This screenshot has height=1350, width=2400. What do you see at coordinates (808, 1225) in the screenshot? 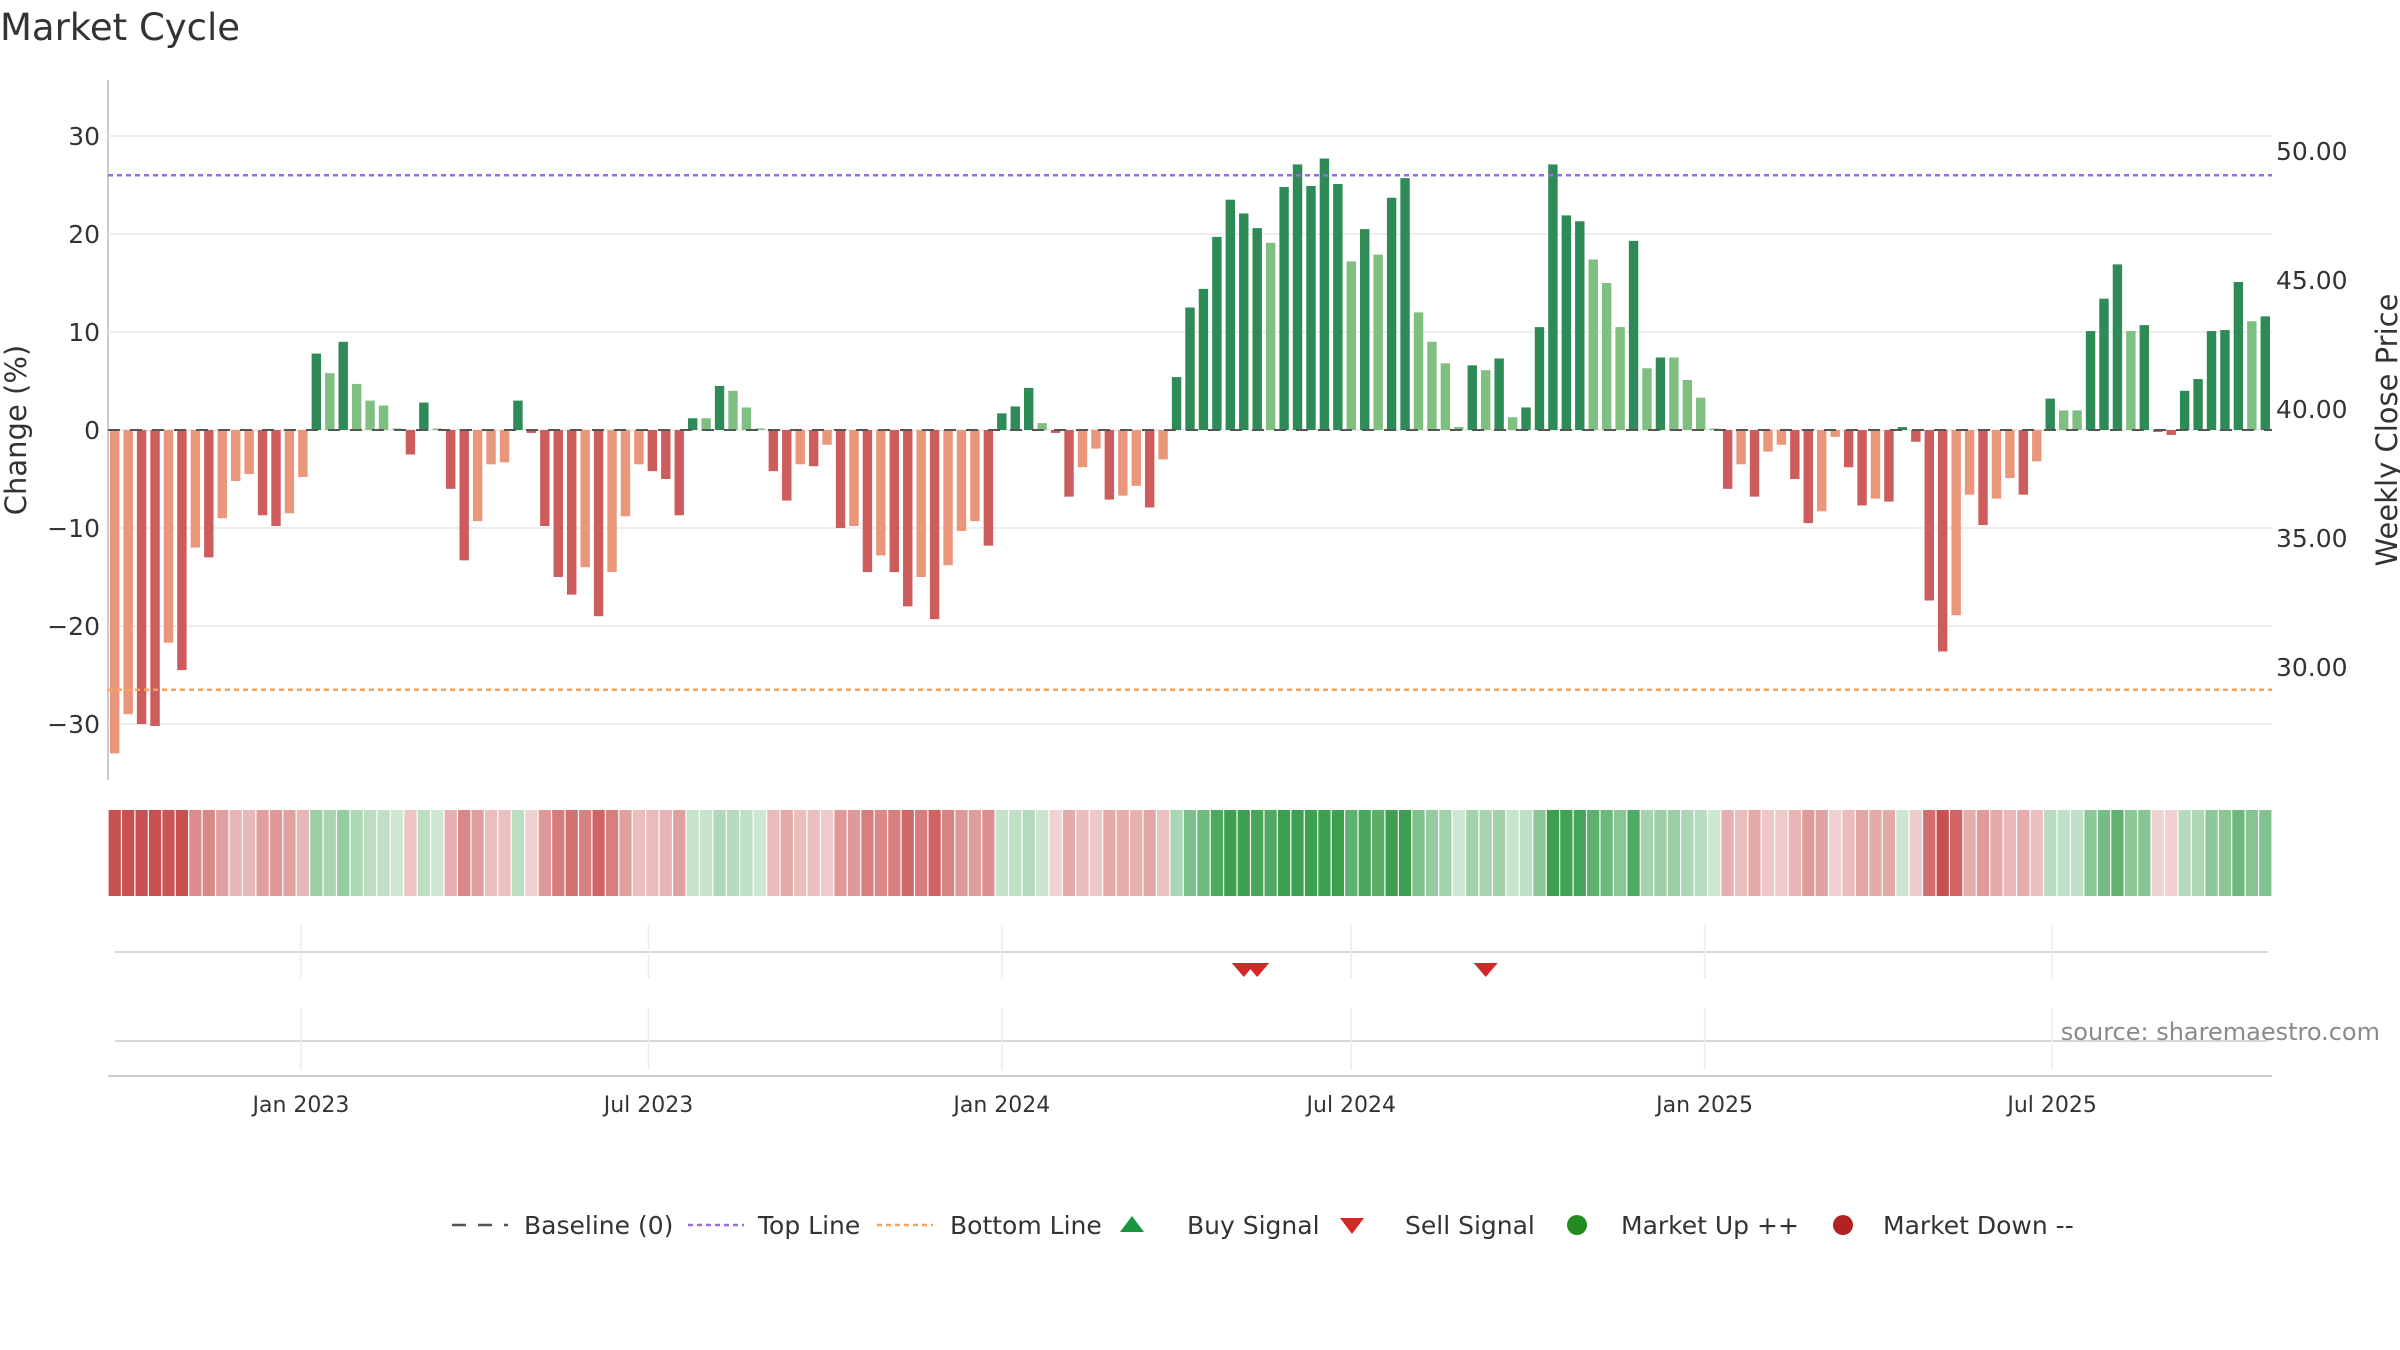
I see `legend-label: Top Line` at bounding box center [808, 1225].